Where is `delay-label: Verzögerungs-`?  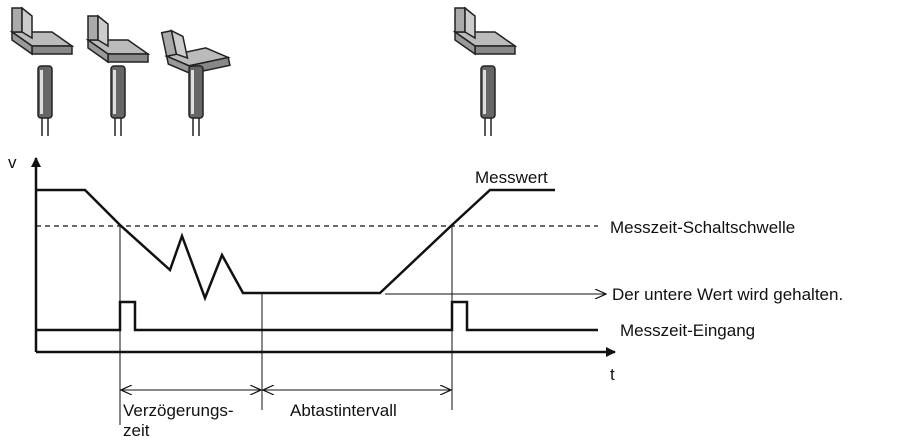
delay-label: Verzögerungs- is located at coordinates (178, 410).